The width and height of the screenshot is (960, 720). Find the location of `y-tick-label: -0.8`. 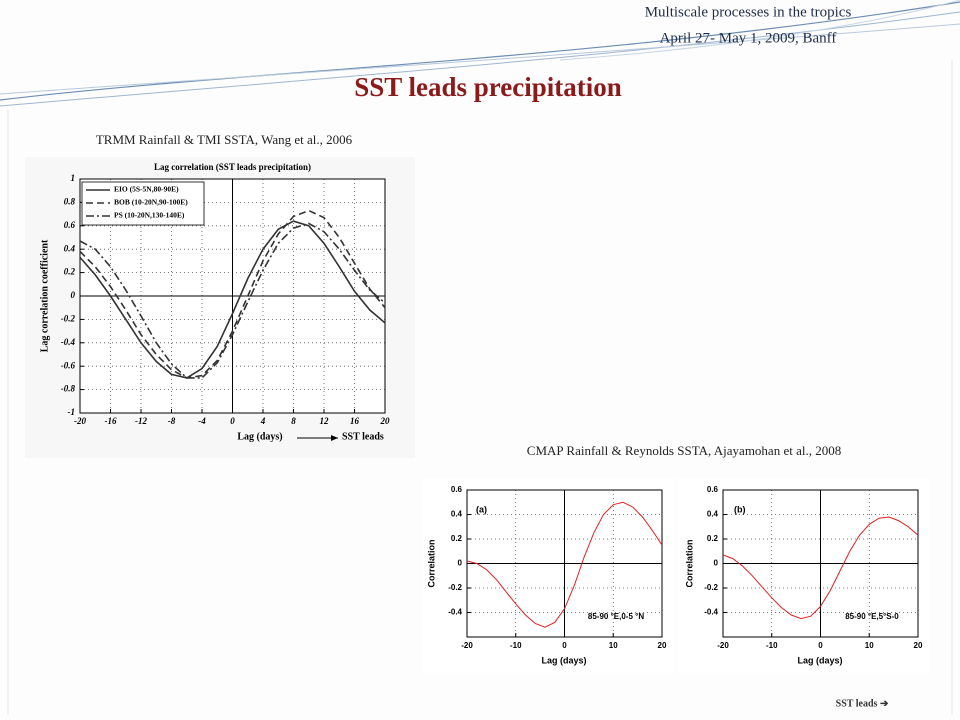

y-tick-label: -0.8 is located at coordinates (68, 389).